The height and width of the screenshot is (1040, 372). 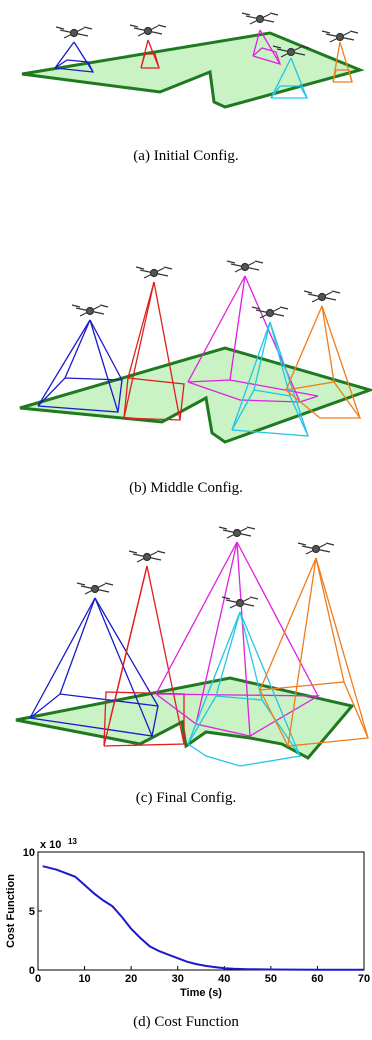 I want to click on x-tick-label: 0, so click(x=38, y=979).